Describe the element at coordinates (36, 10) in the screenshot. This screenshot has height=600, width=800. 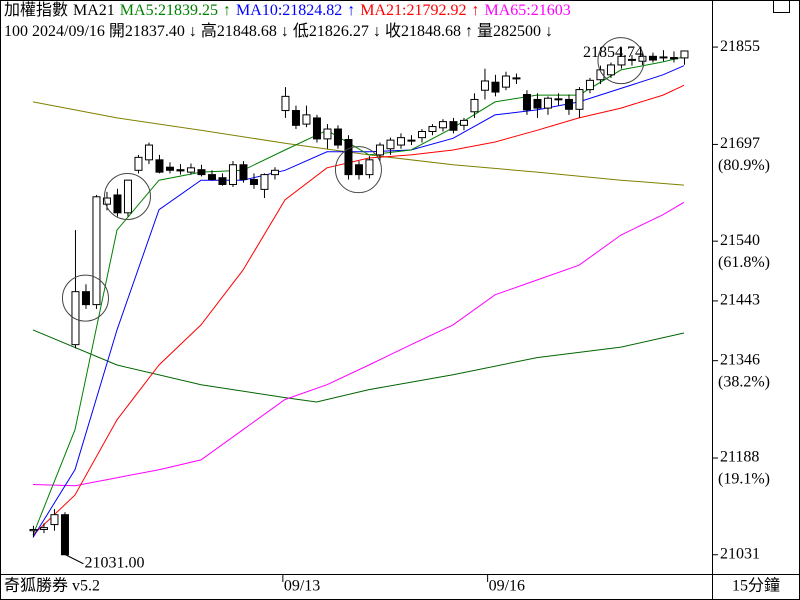
I see `header-item: 加權指數` at that location.